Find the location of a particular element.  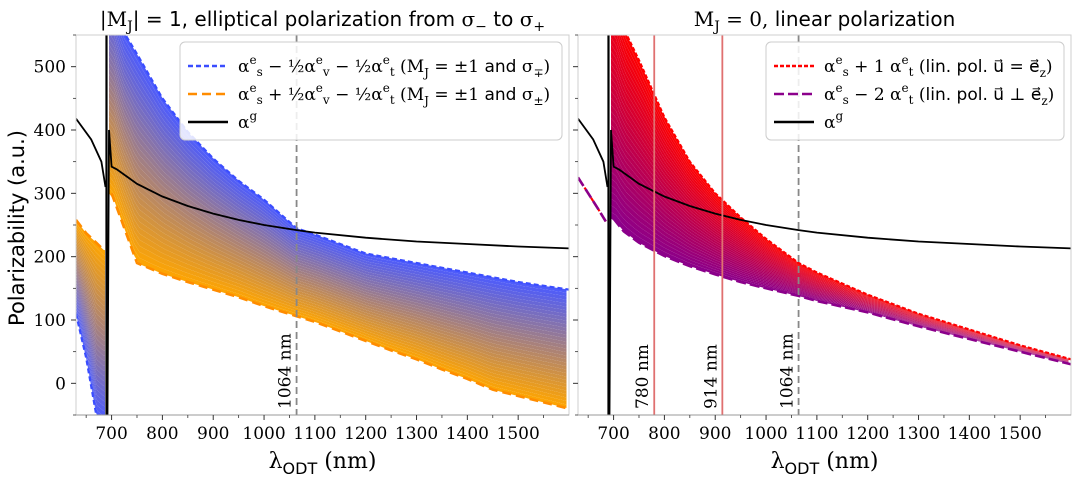

chart-title: MJ = 0, linear polarization is located at coordinates (825, 21).